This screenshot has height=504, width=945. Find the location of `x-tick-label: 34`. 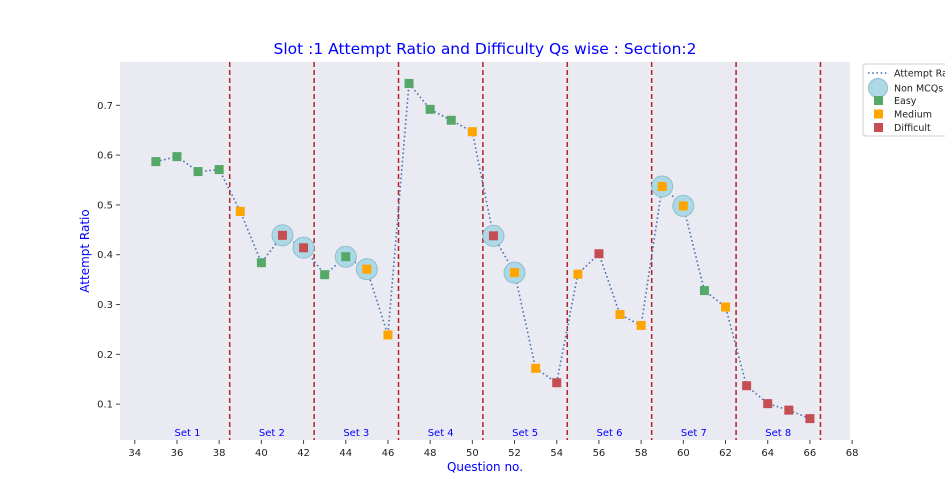

x-tick-label: 34 is located at coordinates (134, 453).